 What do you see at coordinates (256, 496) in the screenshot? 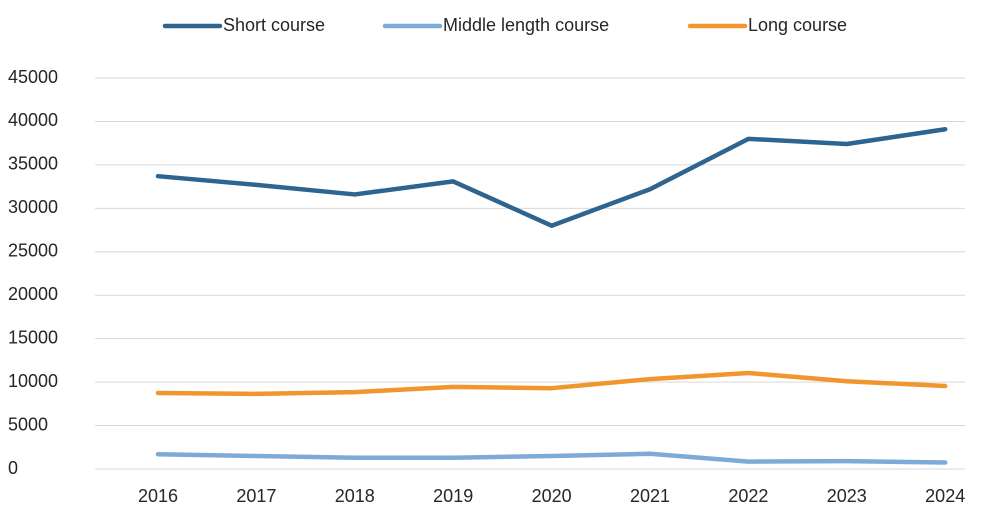
I see `x-tick-label: 2017` at bounding box center [256, 496].